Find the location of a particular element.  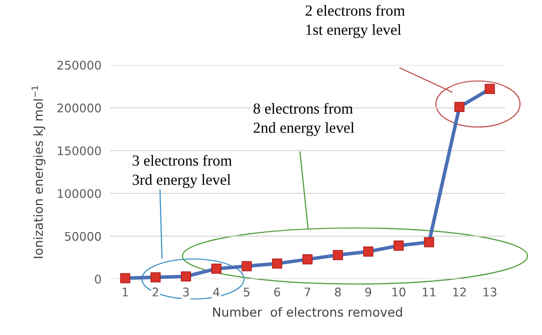

y-tick-label: 100000 is located at coordinates (79, 193).